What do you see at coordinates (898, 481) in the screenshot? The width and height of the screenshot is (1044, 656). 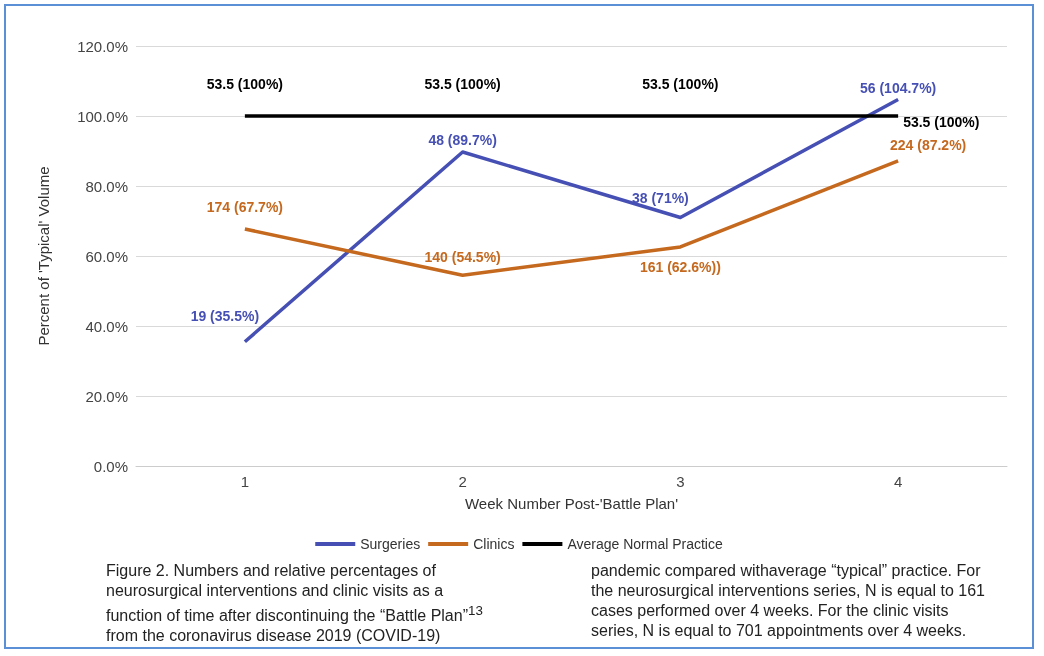 I see `x-tick-label: 4` at bounding box center [898, 481].